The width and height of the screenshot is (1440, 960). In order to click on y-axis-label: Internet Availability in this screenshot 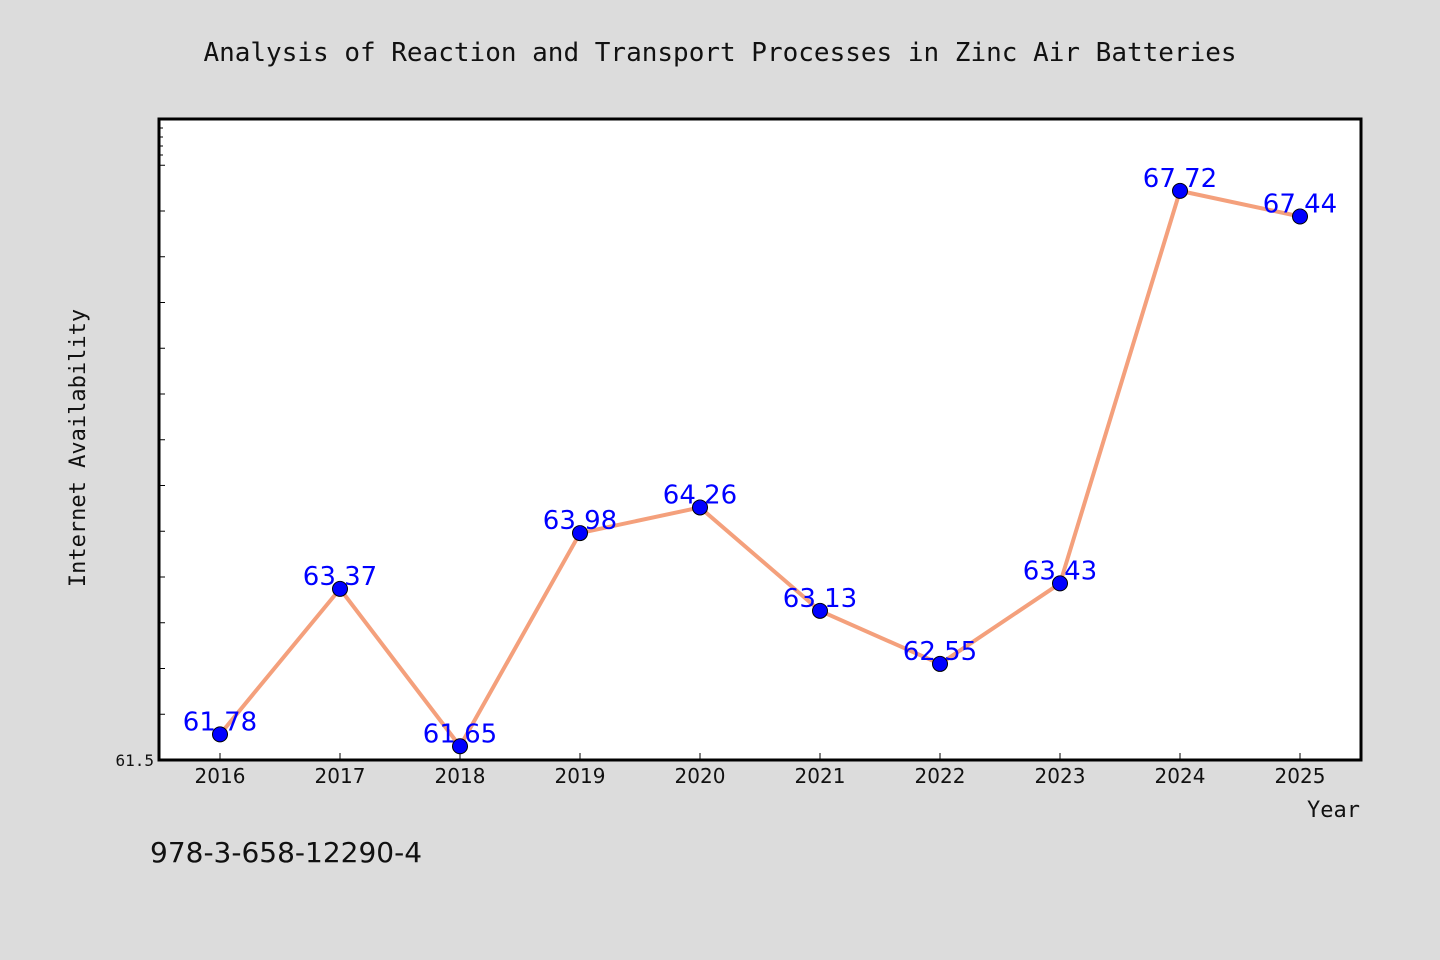, I will do `click(78, 448)`.